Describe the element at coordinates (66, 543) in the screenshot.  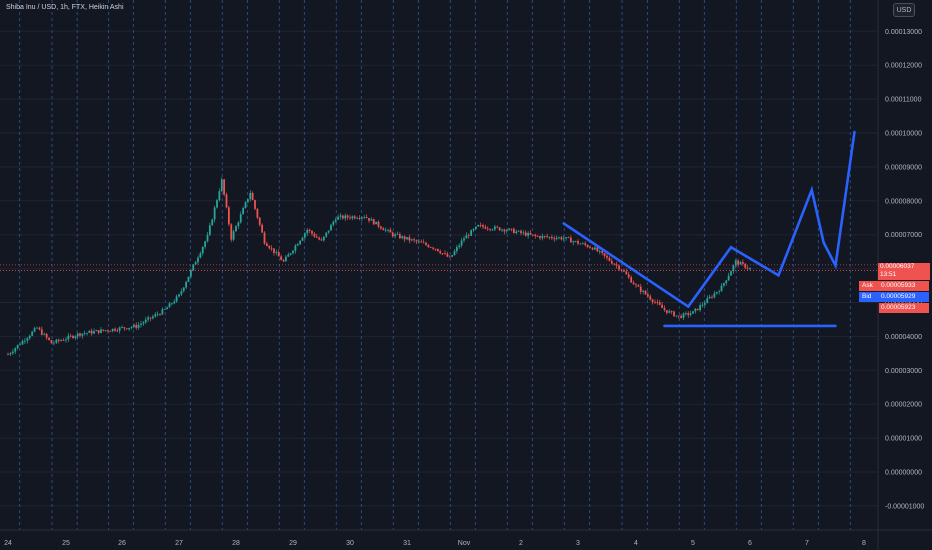
I see `time-axis-label: 25` at that location.